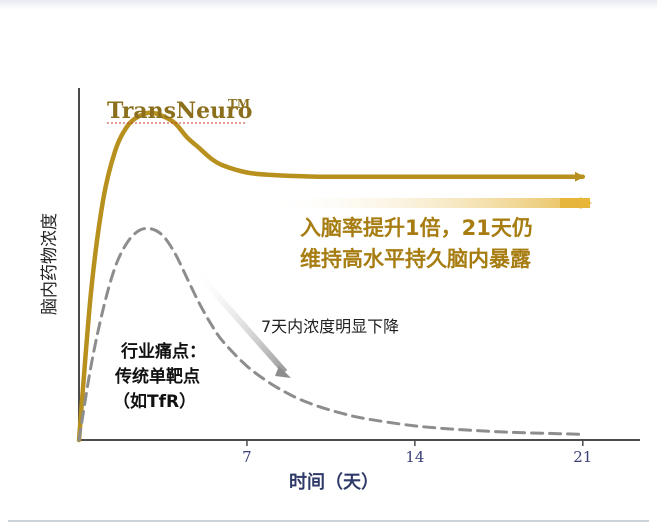  Describe the element at coordinates (157, 376) in the screenshot. I see `pain-annotation-line2: 传统单靶点` at that location.